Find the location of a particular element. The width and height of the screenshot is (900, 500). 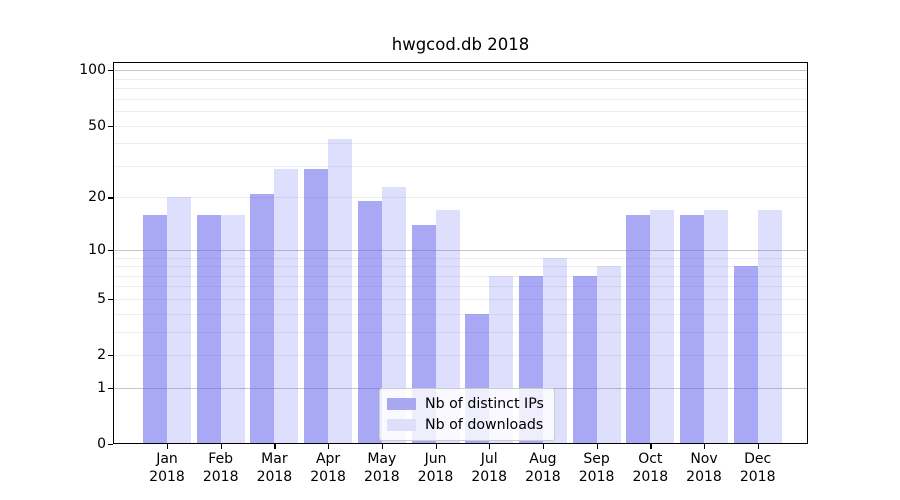

x-tick-label: Nov 2018 is located at coordinates (704, 468).